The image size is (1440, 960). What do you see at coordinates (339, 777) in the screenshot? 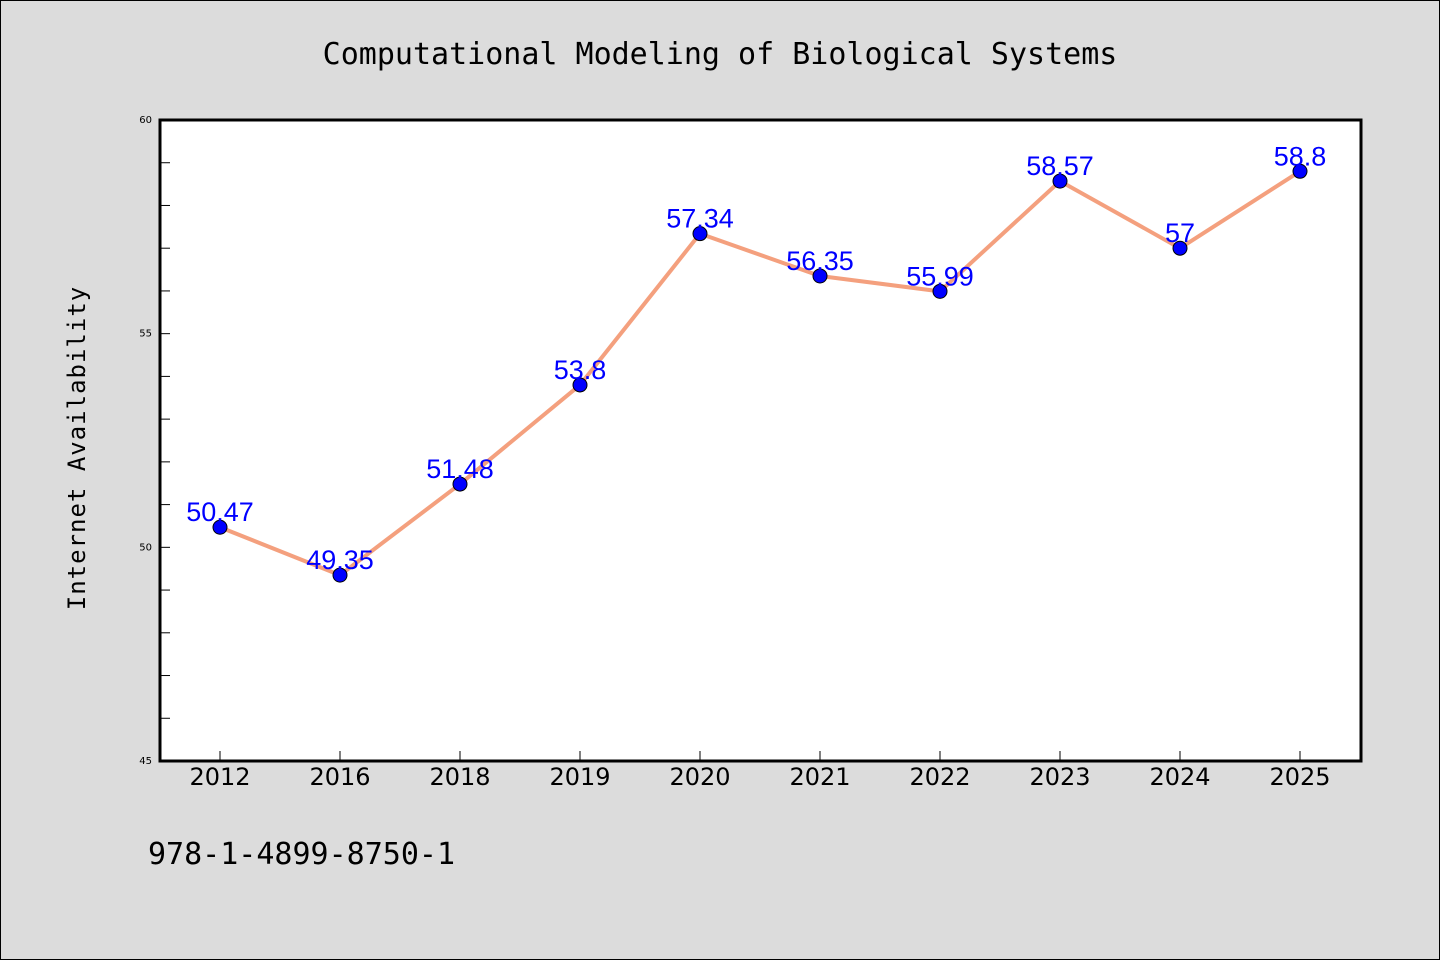
I see `x-tick-label: 2016` at bounding box center [339, 777].